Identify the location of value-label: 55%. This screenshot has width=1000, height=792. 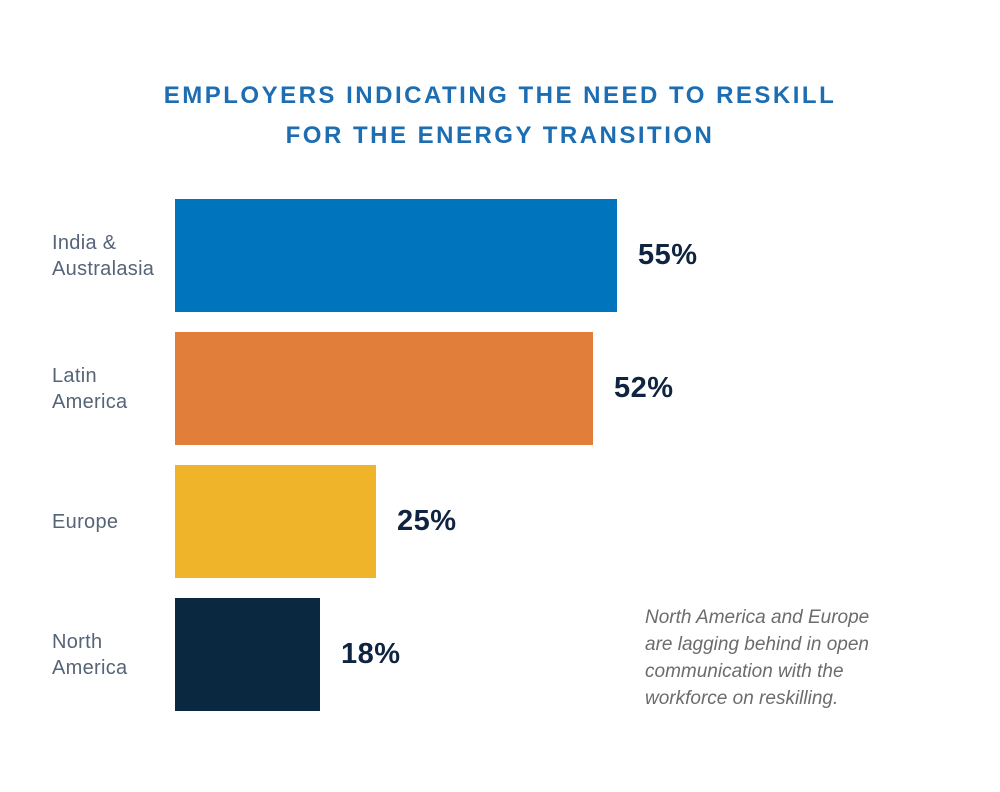
(668, 255).